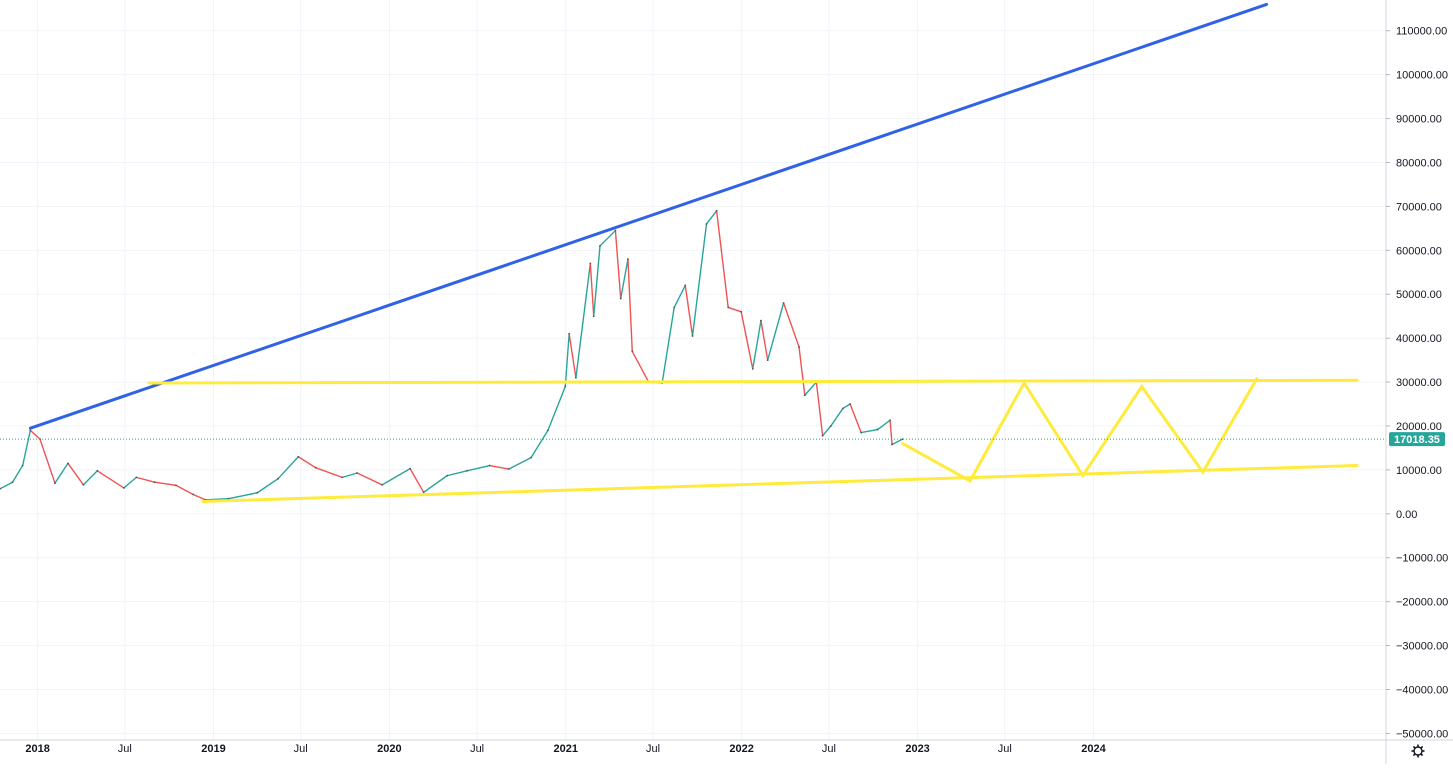 The width and height of the screenshot is (1453, 769). Describe the element at coordinates (1422, 559) in the screenshot. I see `y-tick-label: −10000.00` at that location.